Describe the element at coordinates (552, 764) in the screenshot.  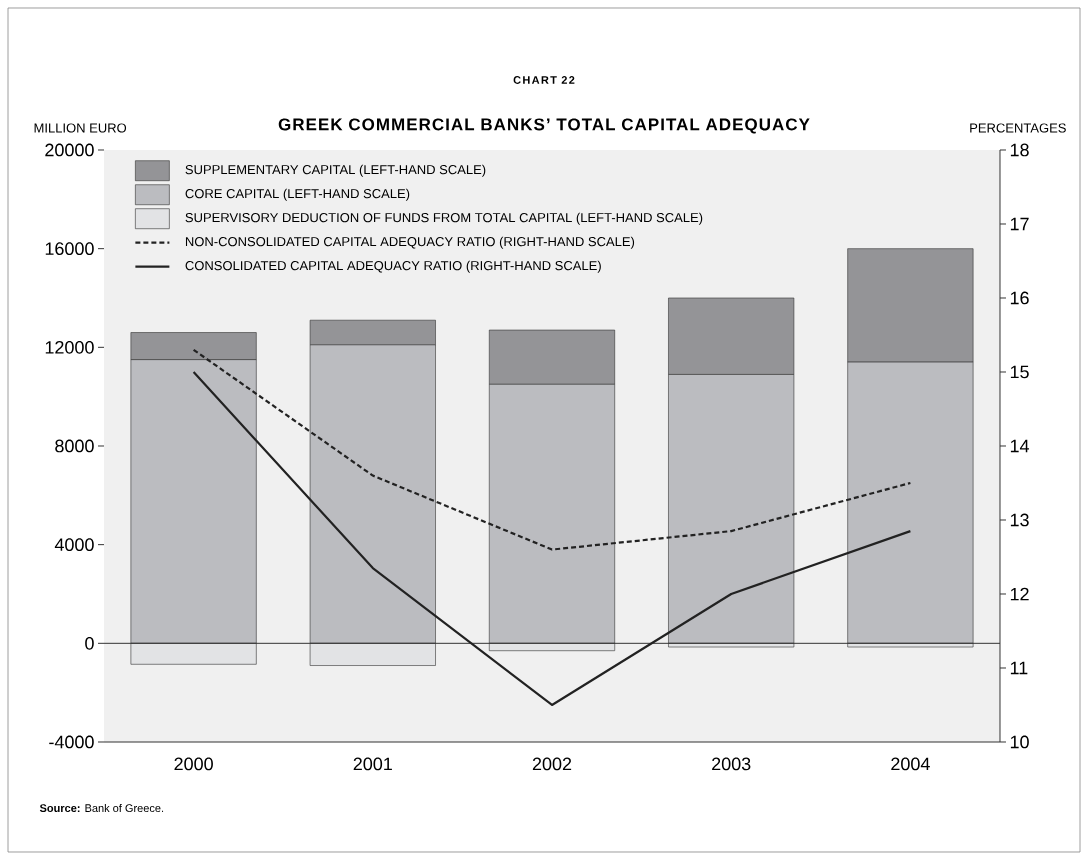
I see `x-tick-label: 2002` at that location.